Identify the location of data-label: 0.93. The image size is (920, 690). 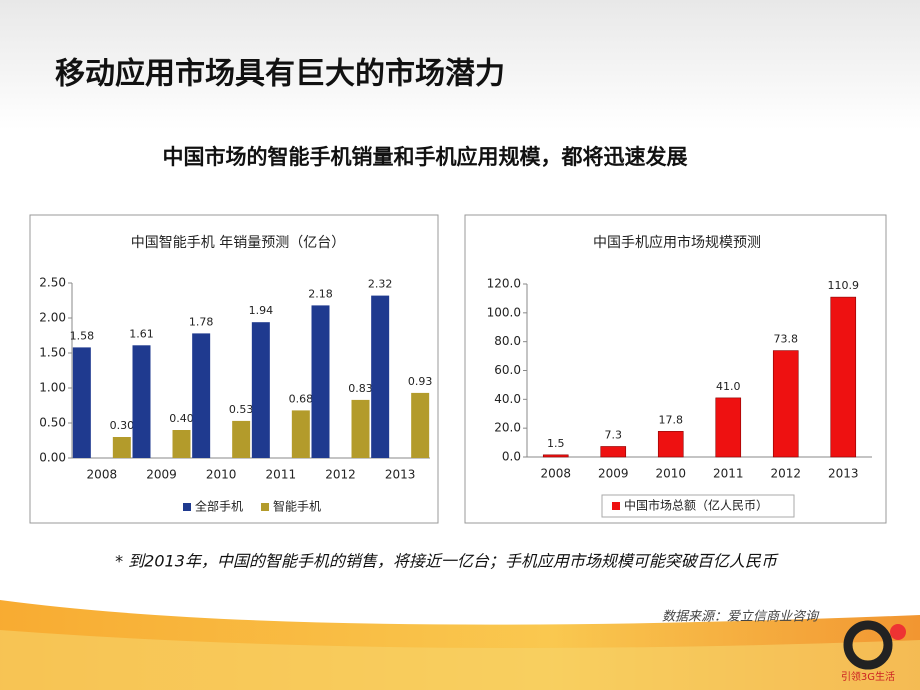
(420, 381).